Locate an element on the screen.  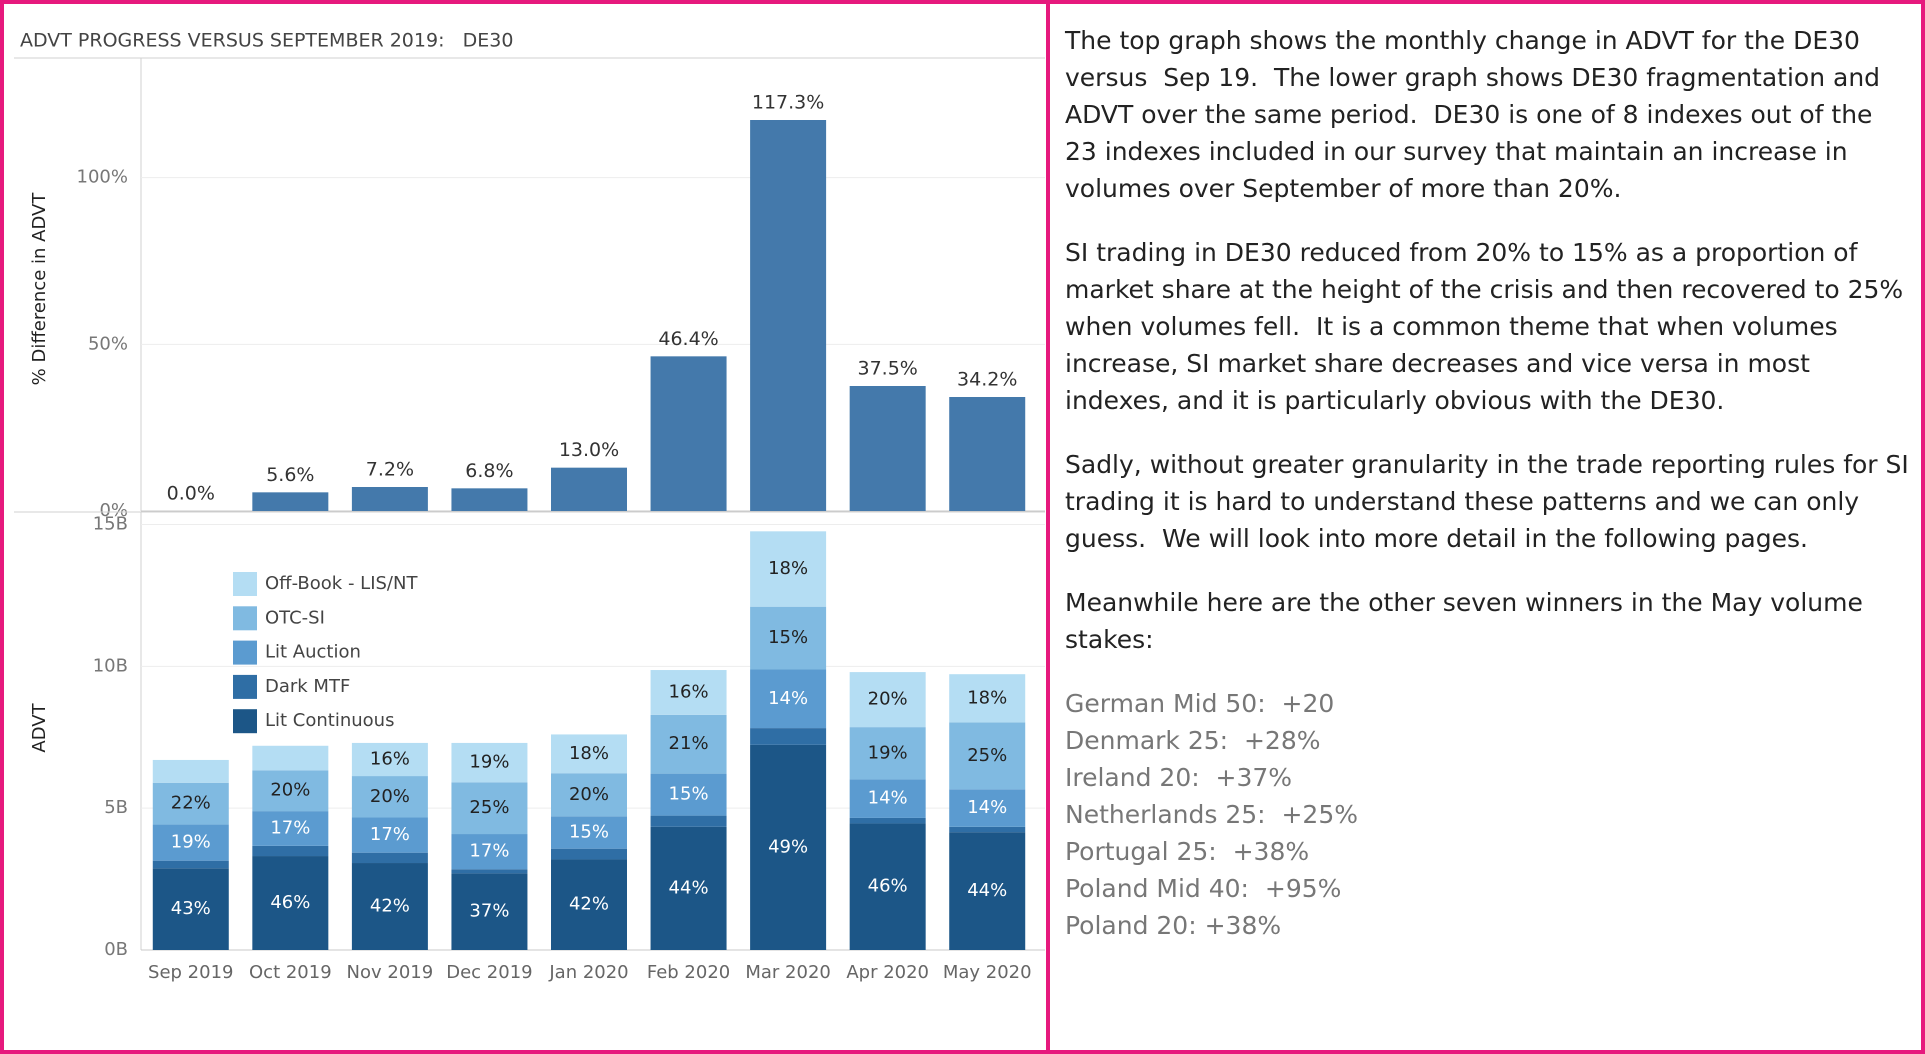
data-label: 6.8% is located at coordinates (489, 471).